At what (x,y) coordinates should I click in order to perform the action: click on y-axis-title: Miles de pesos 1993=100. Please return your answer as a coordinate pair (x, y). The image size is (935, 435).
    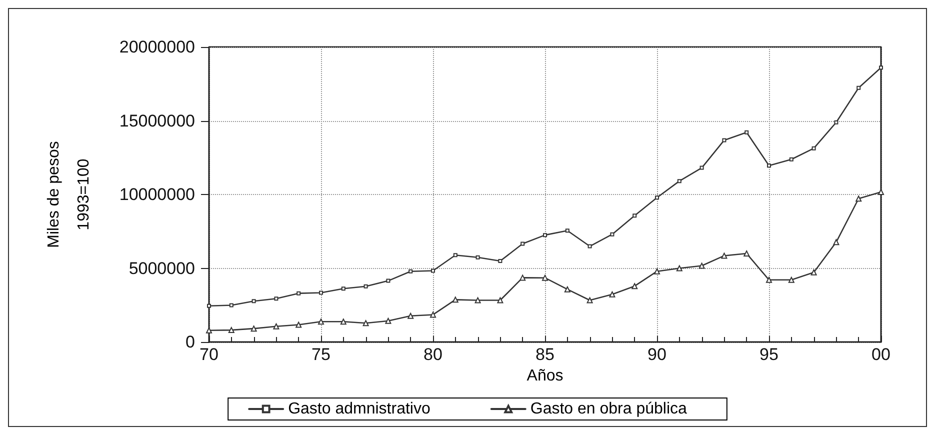
    Looking at the image, I should click on (69, 194).